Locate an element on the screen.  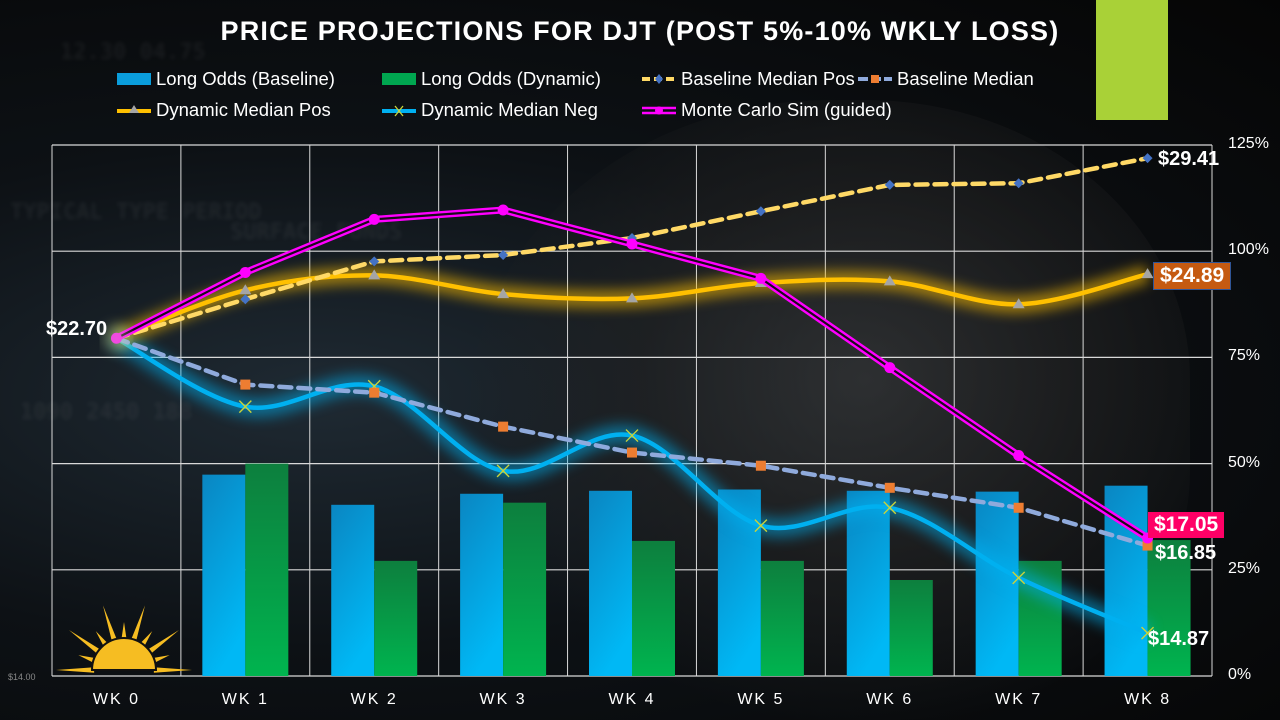
legend-item-baseline-median-pos: Baseline Median Pos is located at coordinates (748, 79).